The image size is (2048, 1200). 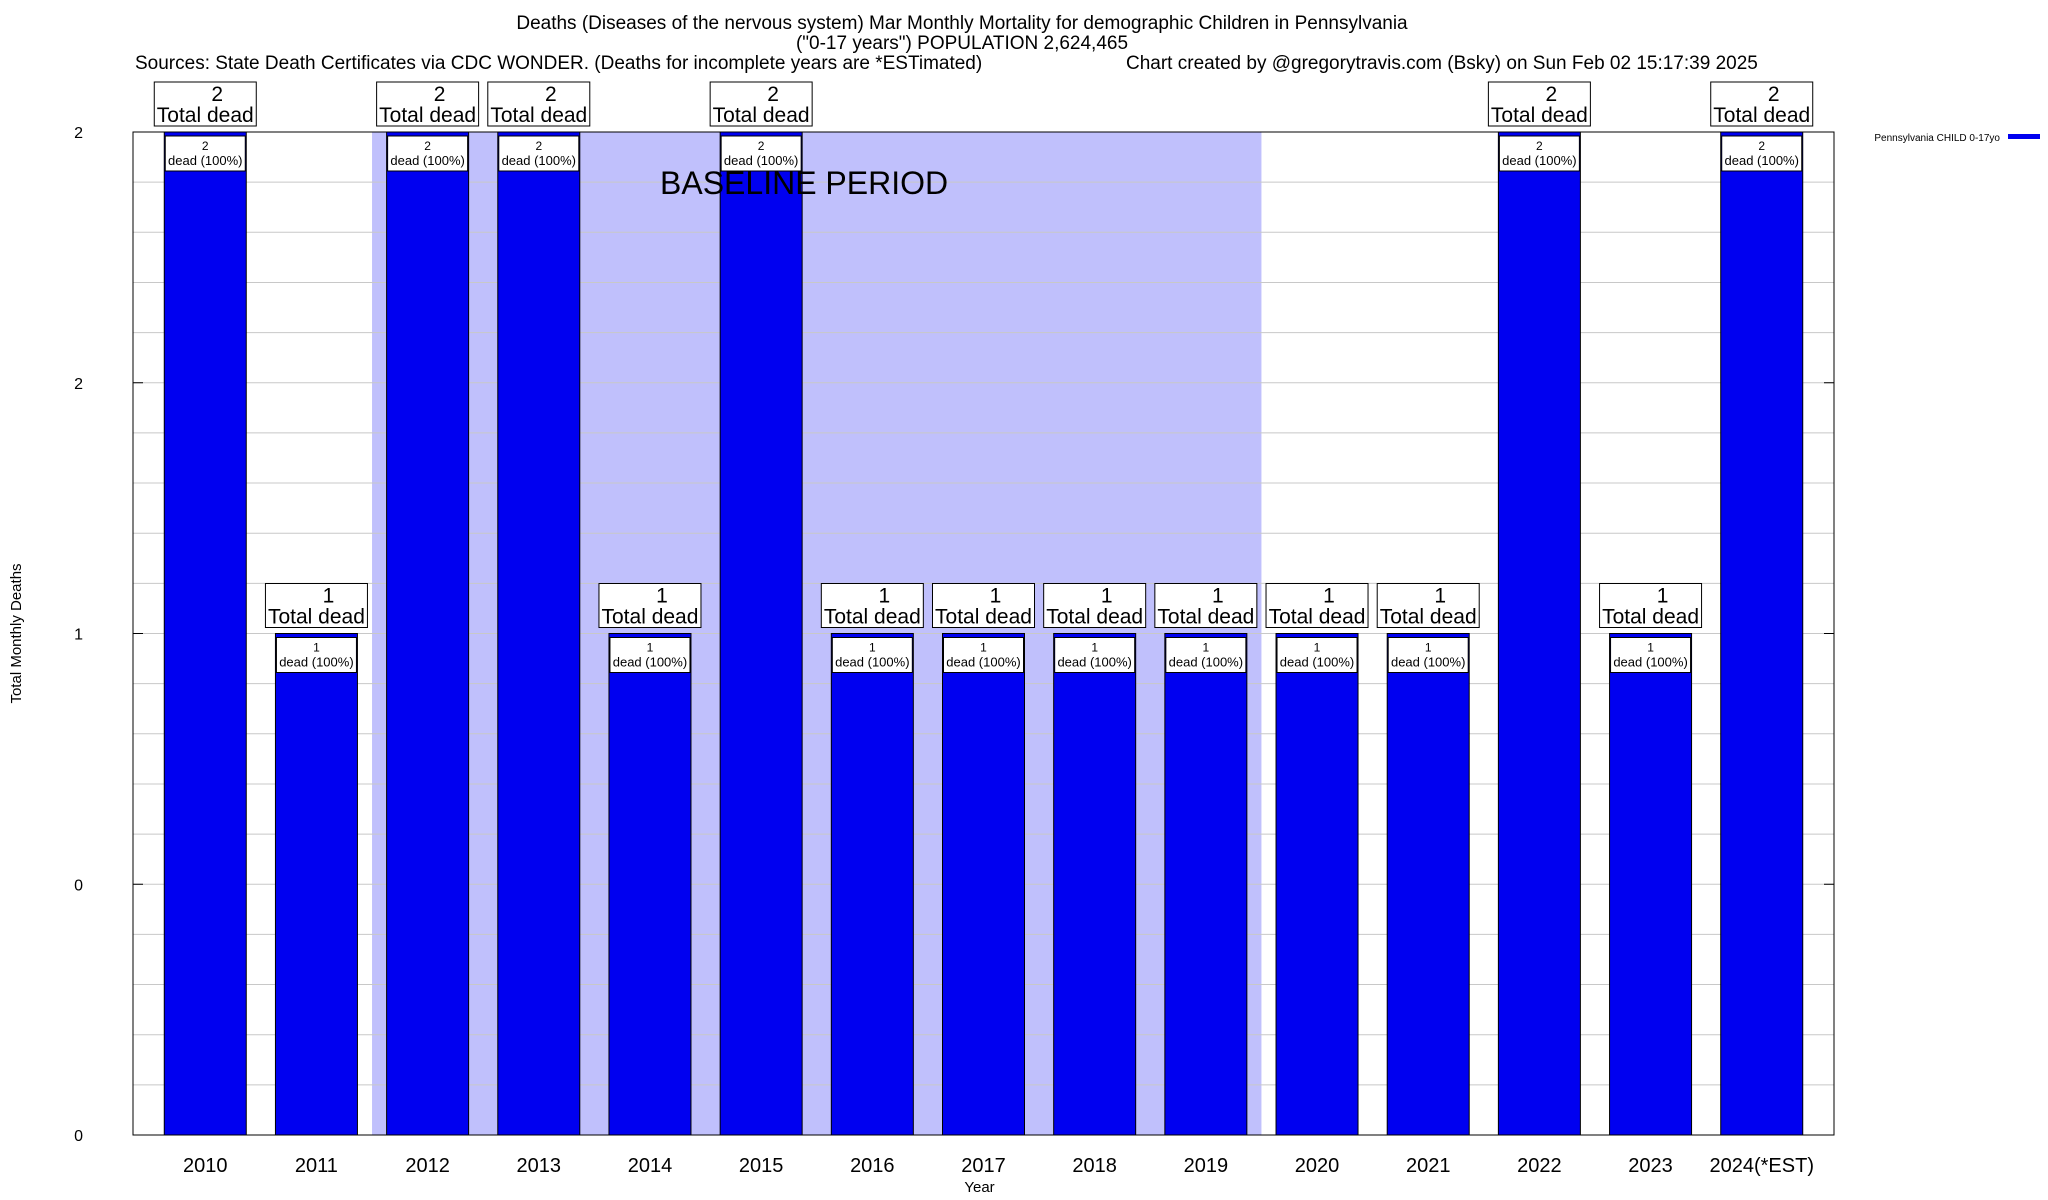 I want to click on x-tick-label: 2017, so click(x=983, y=1166).